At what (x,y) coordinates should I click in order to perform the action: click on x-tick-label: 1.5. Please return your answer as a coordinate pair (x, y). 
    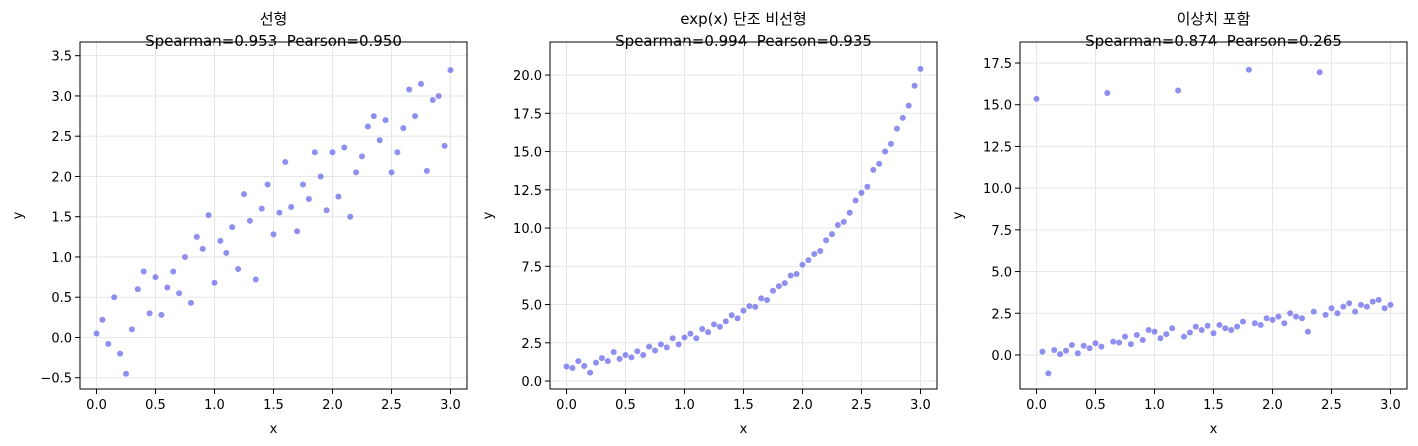
    Looking at the image, I should click on (273, 405).